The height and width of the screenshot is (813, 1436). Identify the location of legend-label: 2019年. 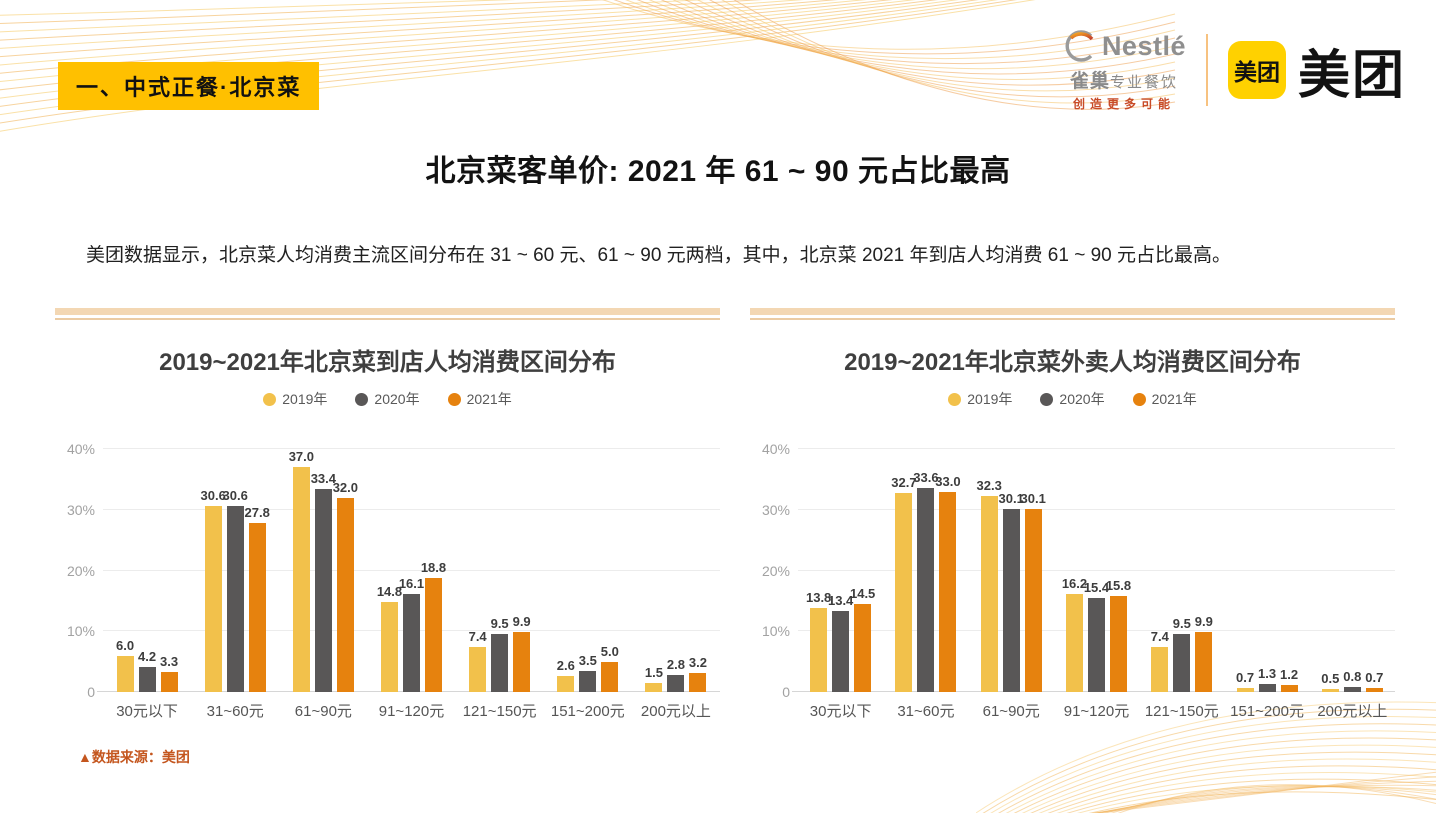
(305, 399).